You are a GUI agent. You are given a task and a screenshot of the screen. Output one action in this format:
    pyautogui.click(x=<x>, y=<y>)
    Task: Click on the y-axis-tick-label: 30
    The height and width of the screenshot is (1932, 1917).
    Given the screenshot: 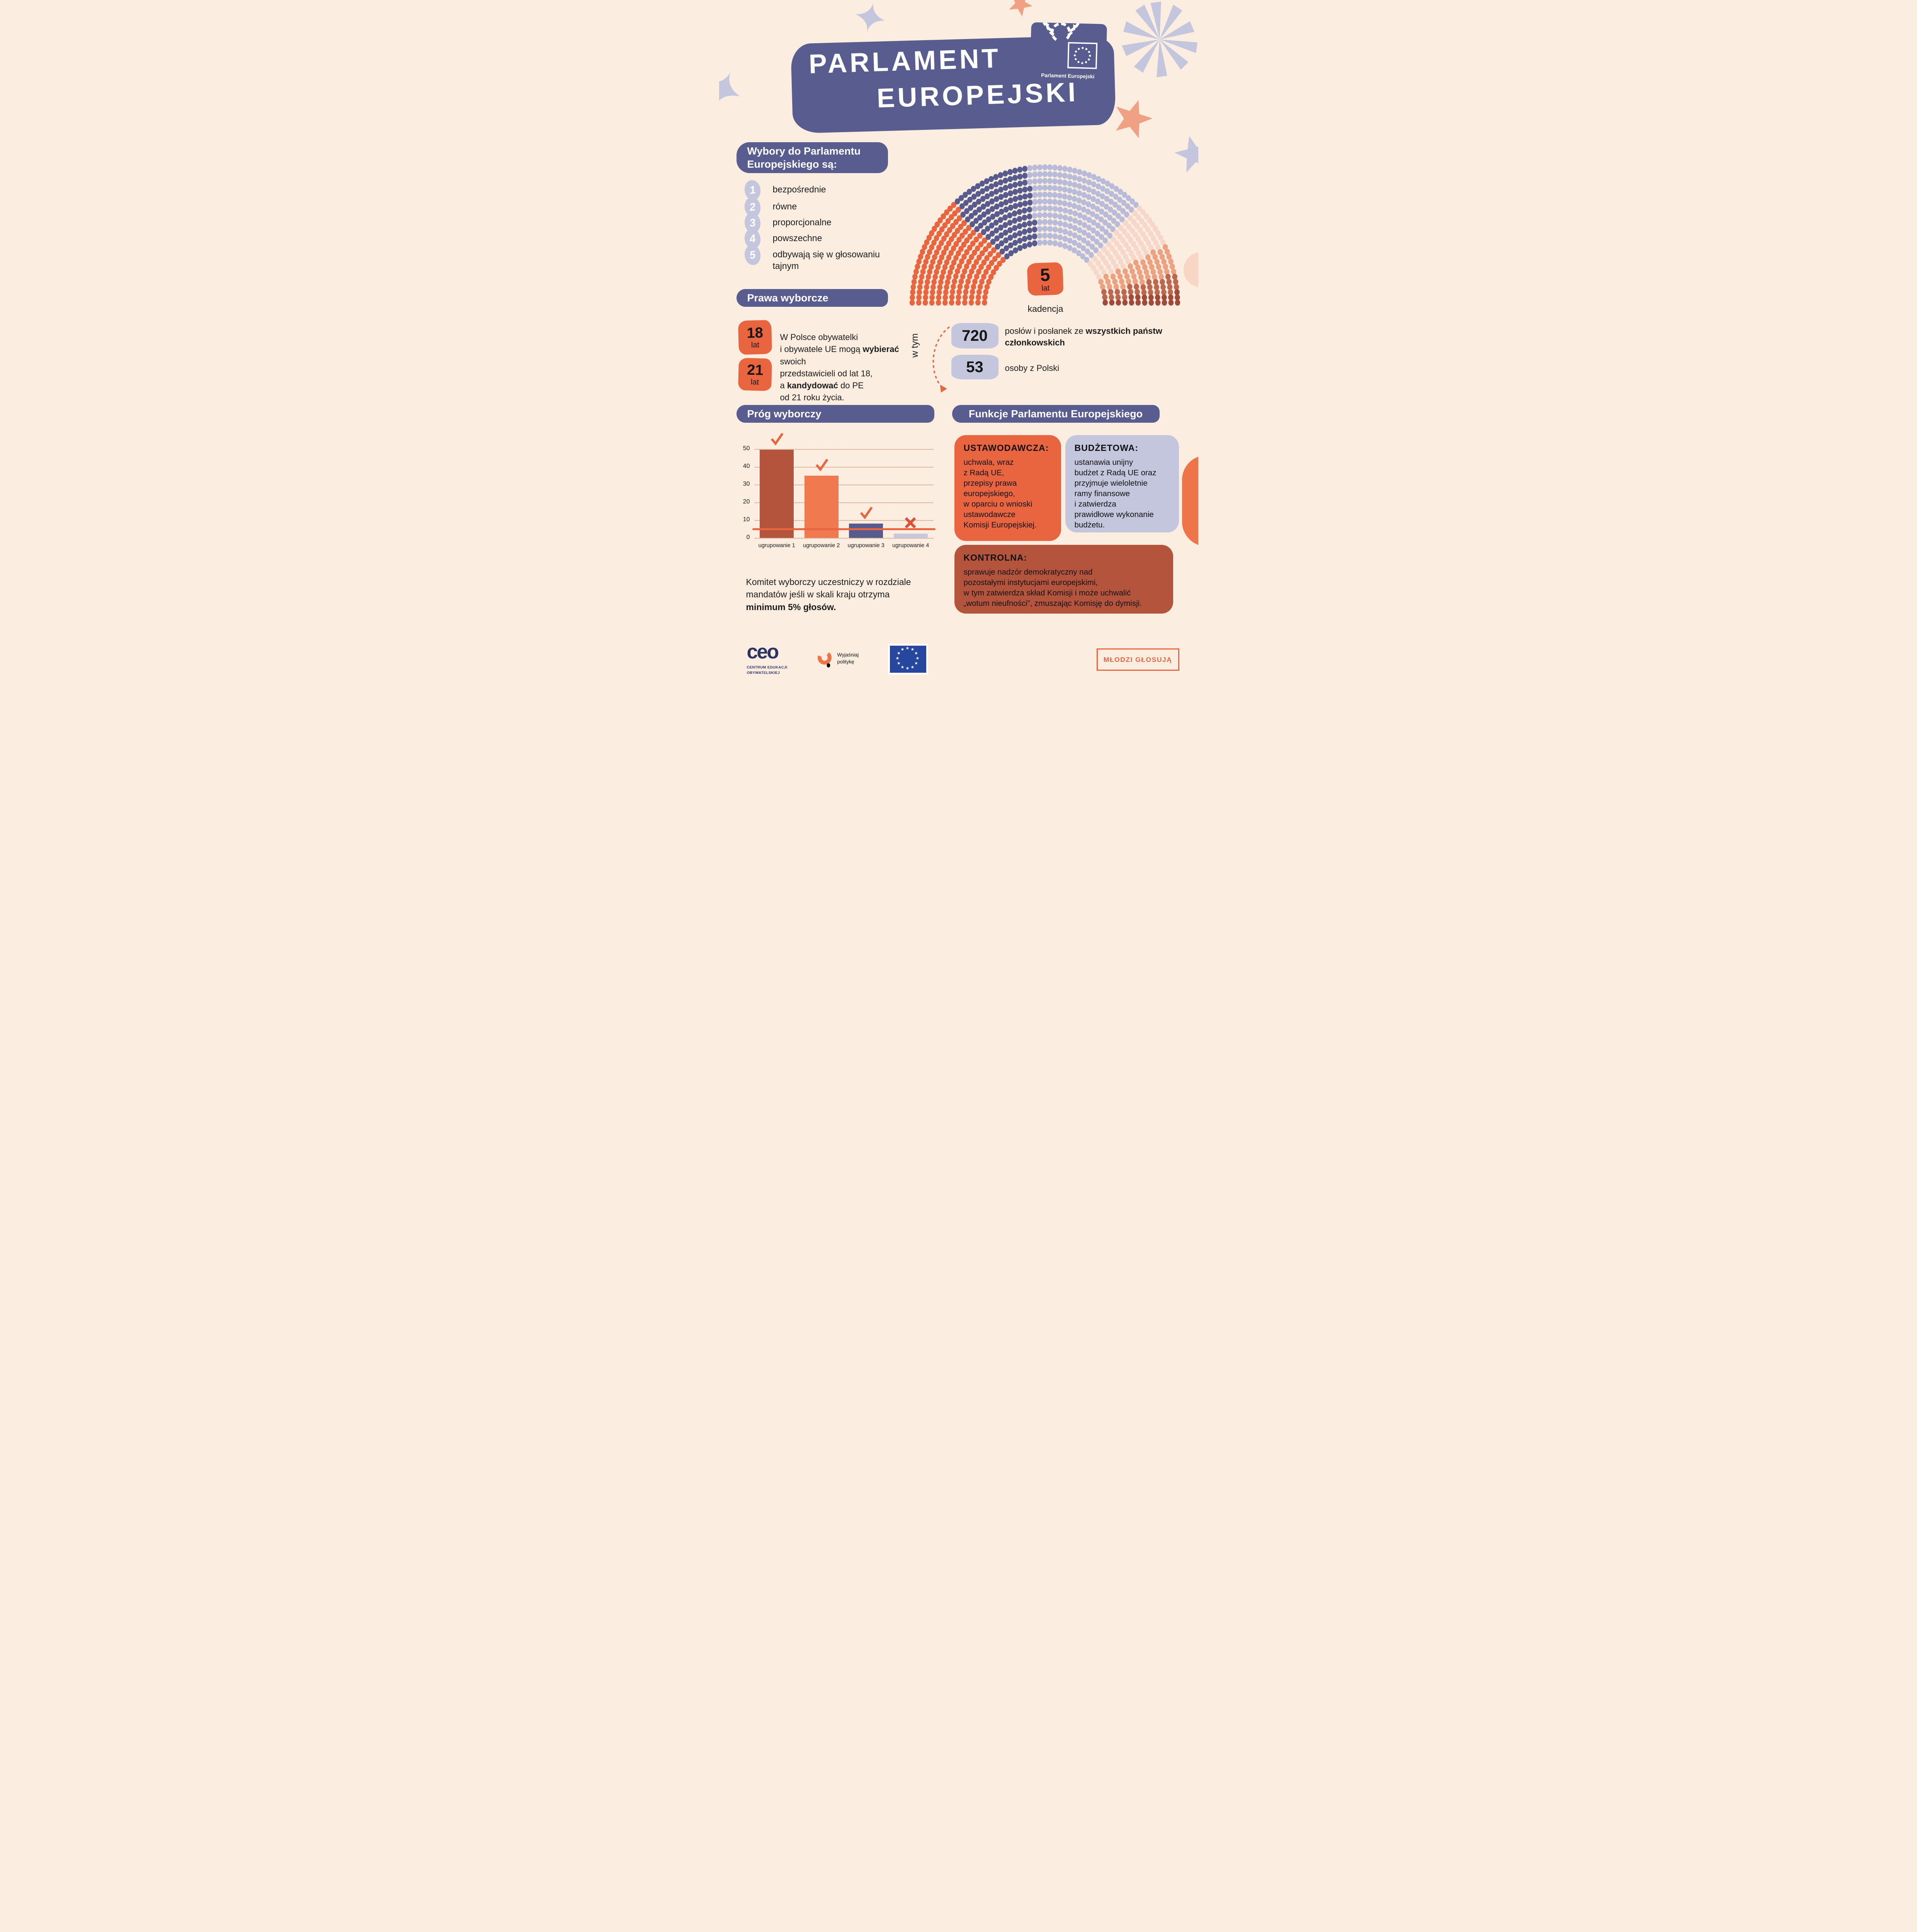 What is the action you would take?
    pyautogui.click(x=746, y=484)
    